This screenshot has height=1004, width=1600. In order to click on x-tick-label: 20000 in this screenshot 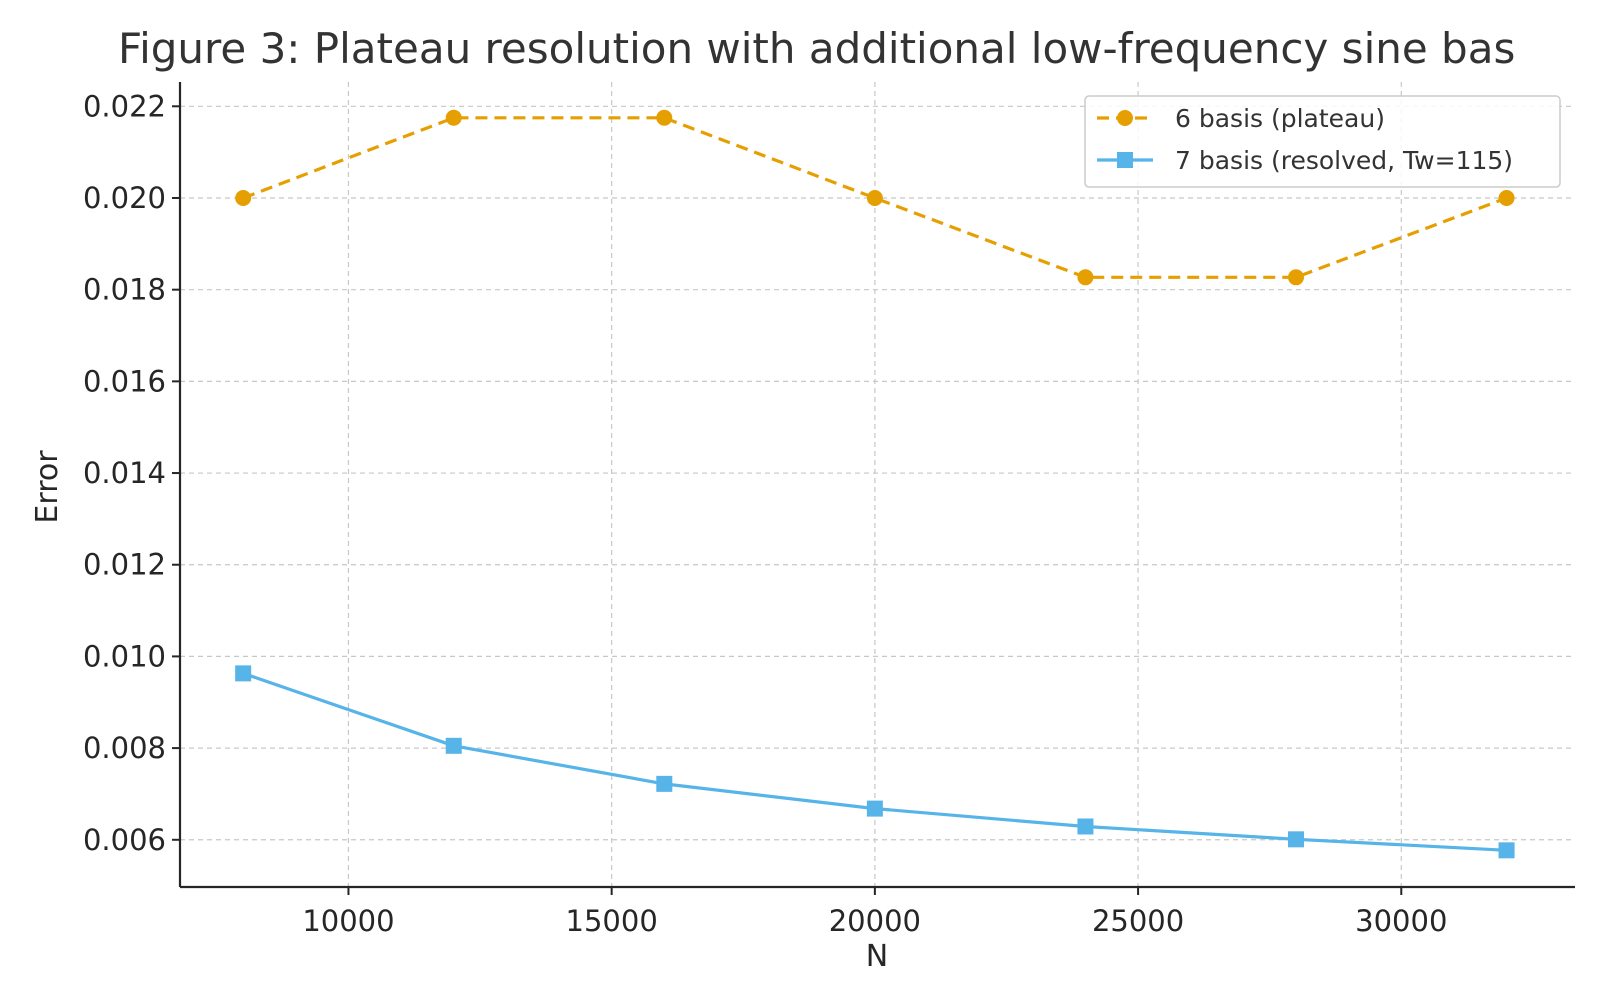, I will do `click(875, 921)`.